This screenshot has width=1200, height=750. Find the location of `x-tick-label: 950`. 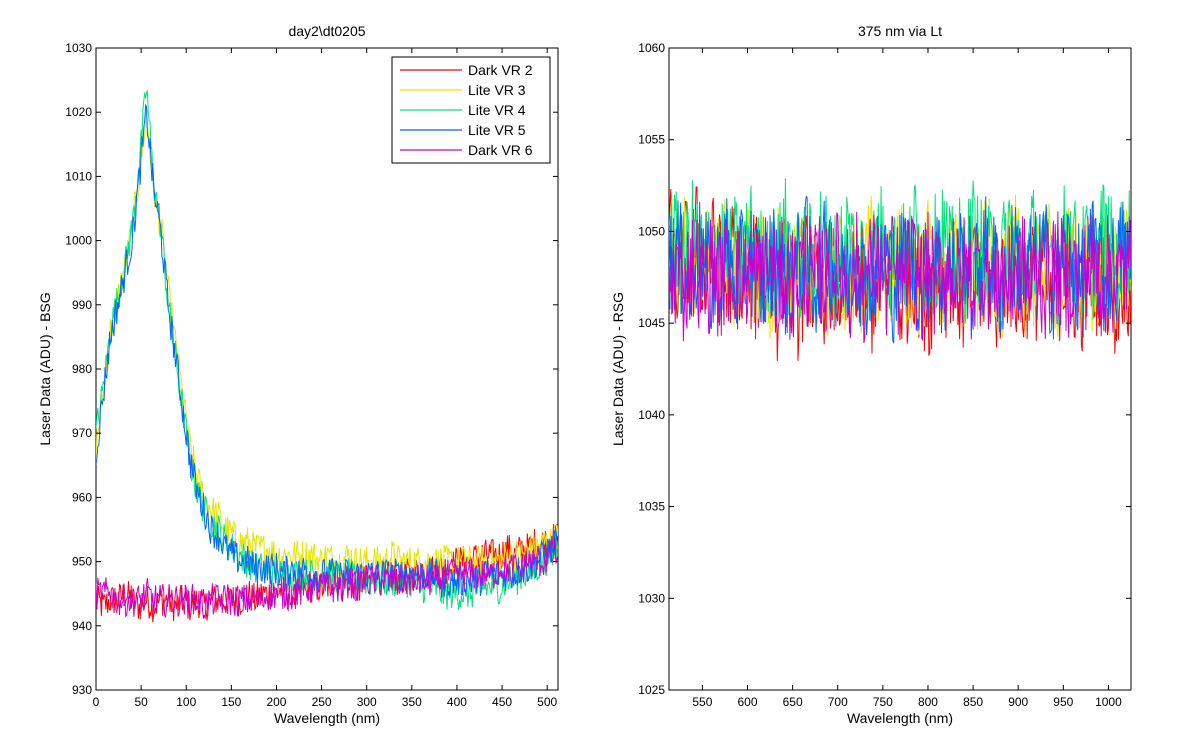

x-tick-label: 950 is located at coordinates (1063, 702).